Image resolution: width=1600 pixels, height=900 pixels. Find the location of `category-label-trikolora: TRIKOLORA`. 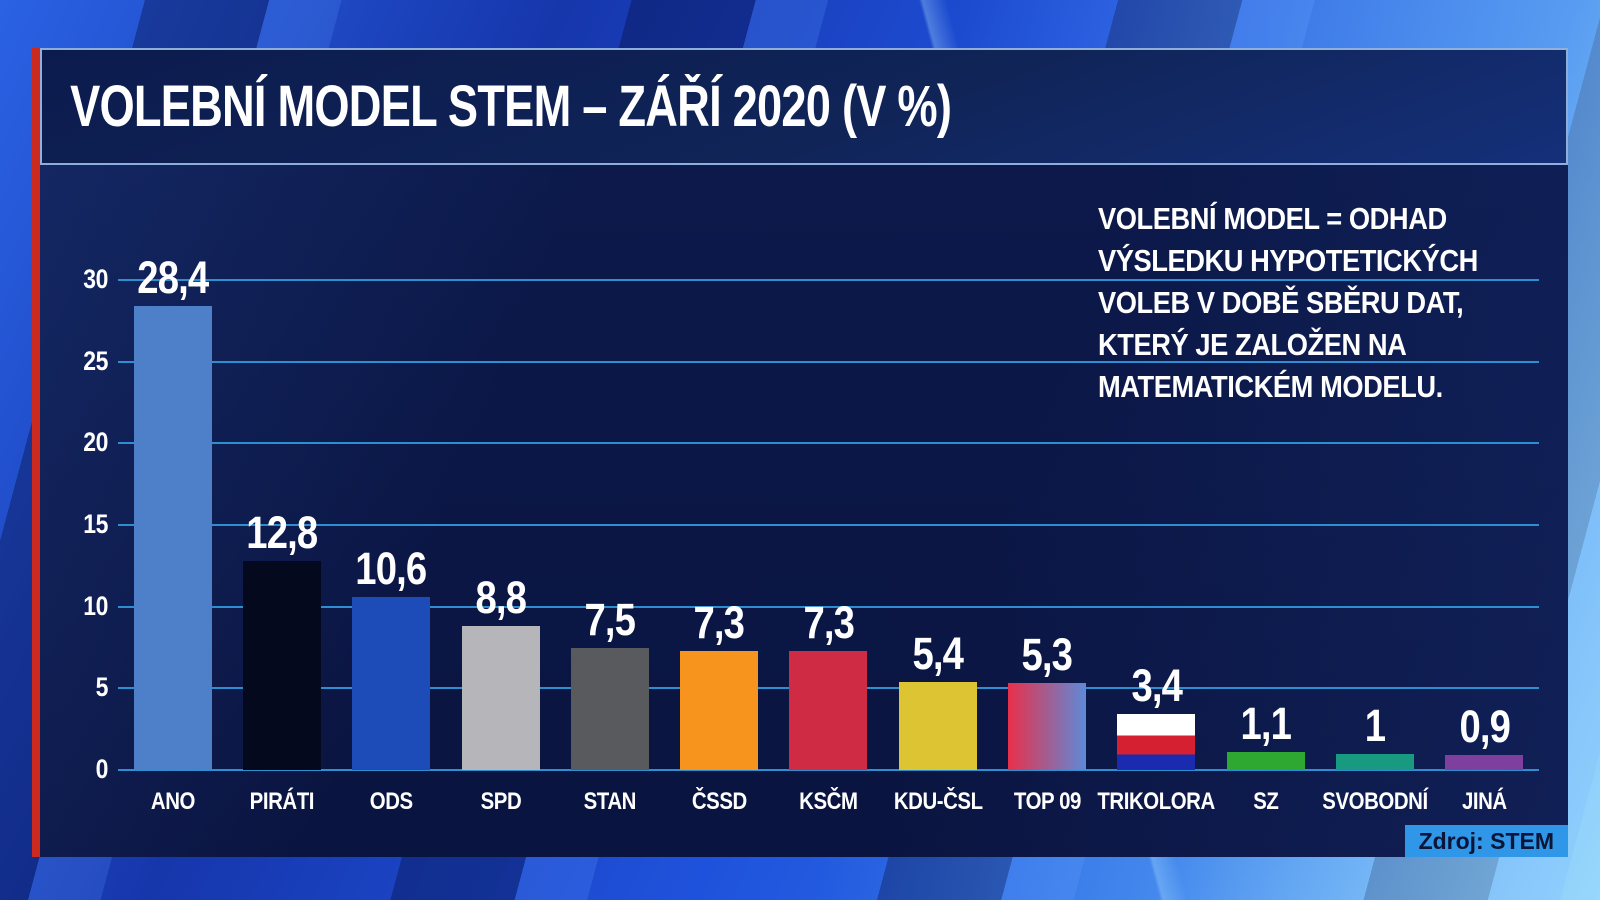

category-label-trikolora: TRIKOLORA is located at coordinates (1156, 802).